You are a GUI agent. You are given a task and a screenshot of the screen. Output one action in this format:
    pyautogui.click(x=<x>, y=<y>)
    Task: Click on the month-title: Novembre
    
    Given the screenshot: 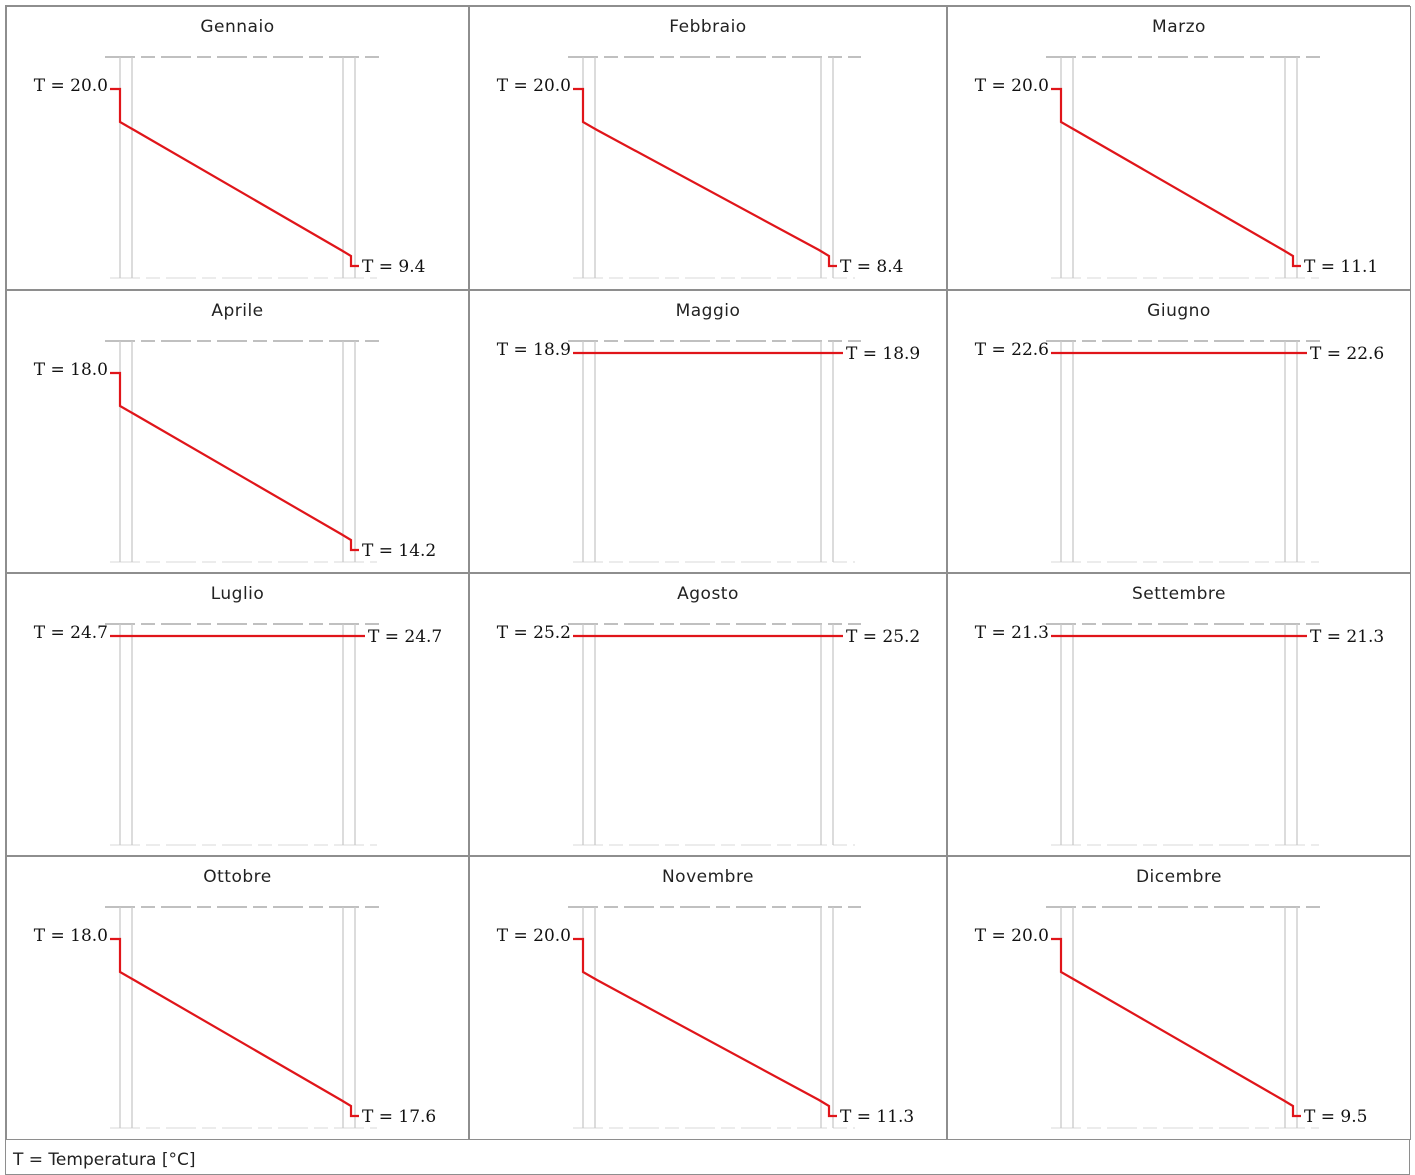 What is the action you would take?
    pyautogui.click(x=708, y=877)
    